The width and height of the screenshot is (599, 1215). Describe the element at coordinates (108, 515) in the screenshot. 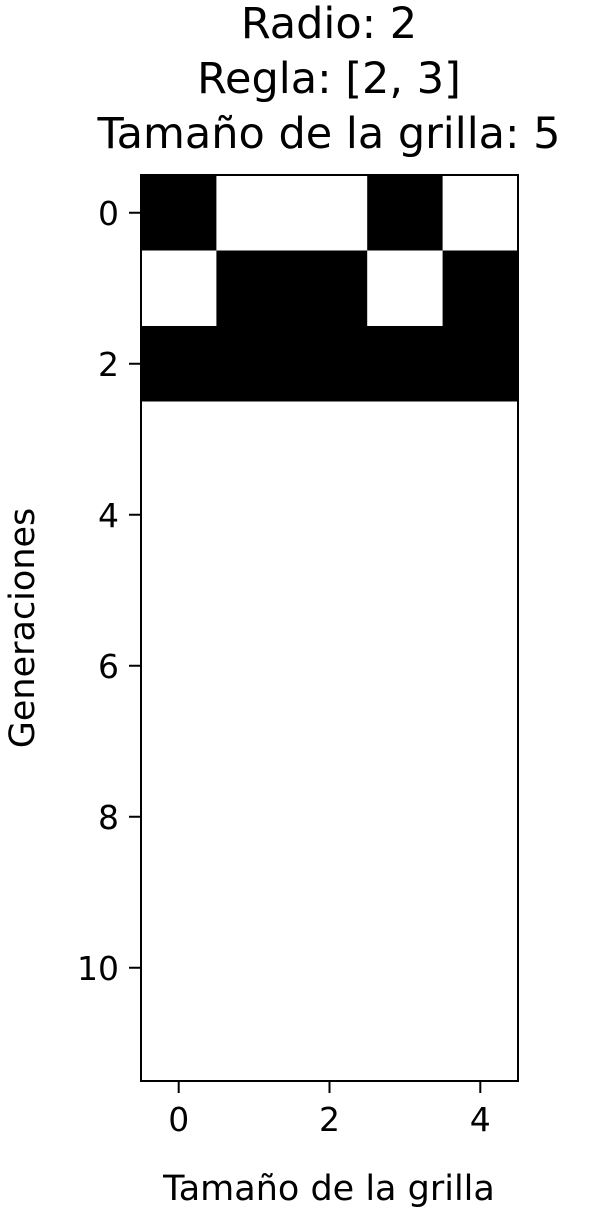

I see `y-tick-label: 4` at that location.